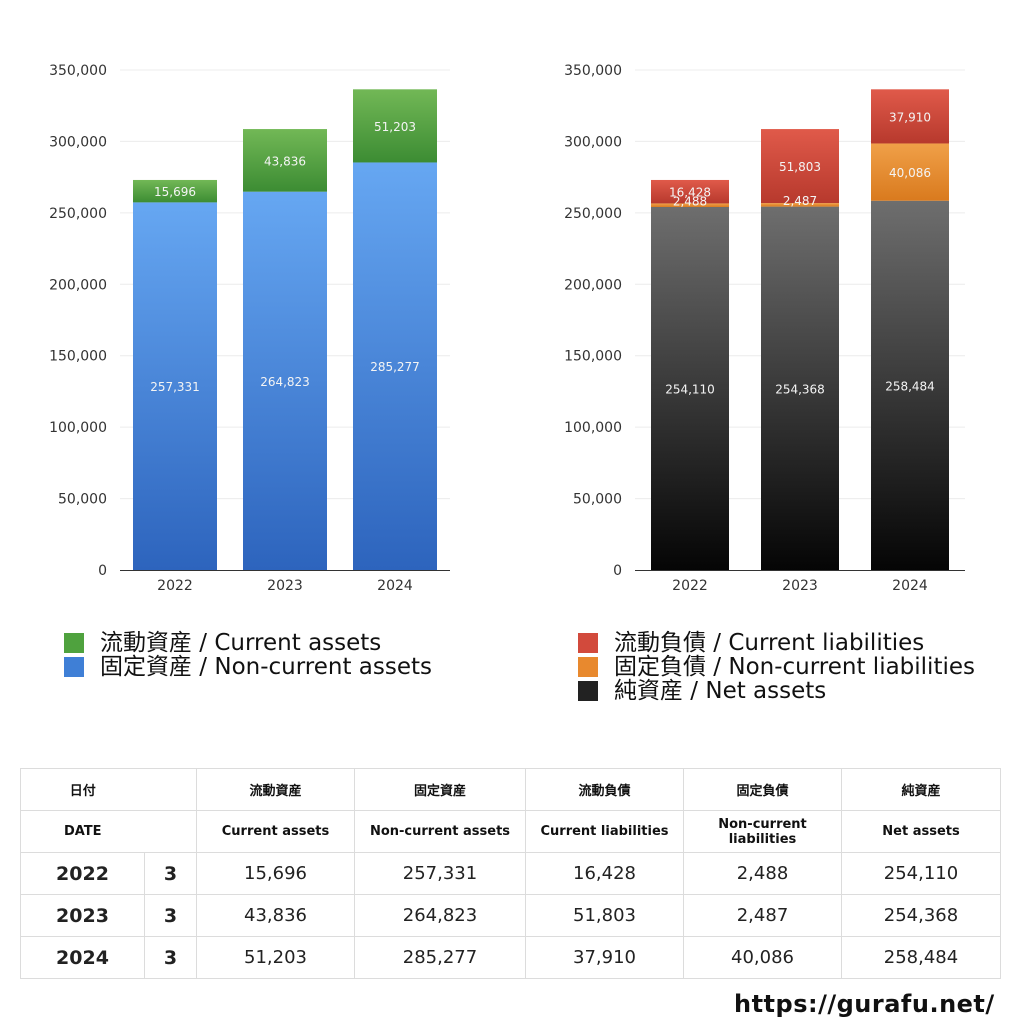 The width and height of the screenshot is (1024, 1024). Describe the element at coordinates (440, 789) in the screenshot. I see `header-cell: 固定資産` at that location.